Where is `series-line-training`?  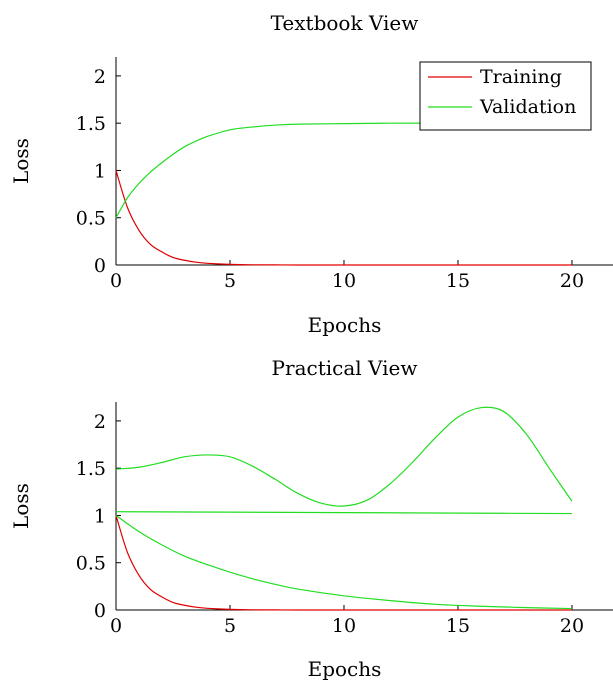
series-line-training is located at coordinates (343, 218).